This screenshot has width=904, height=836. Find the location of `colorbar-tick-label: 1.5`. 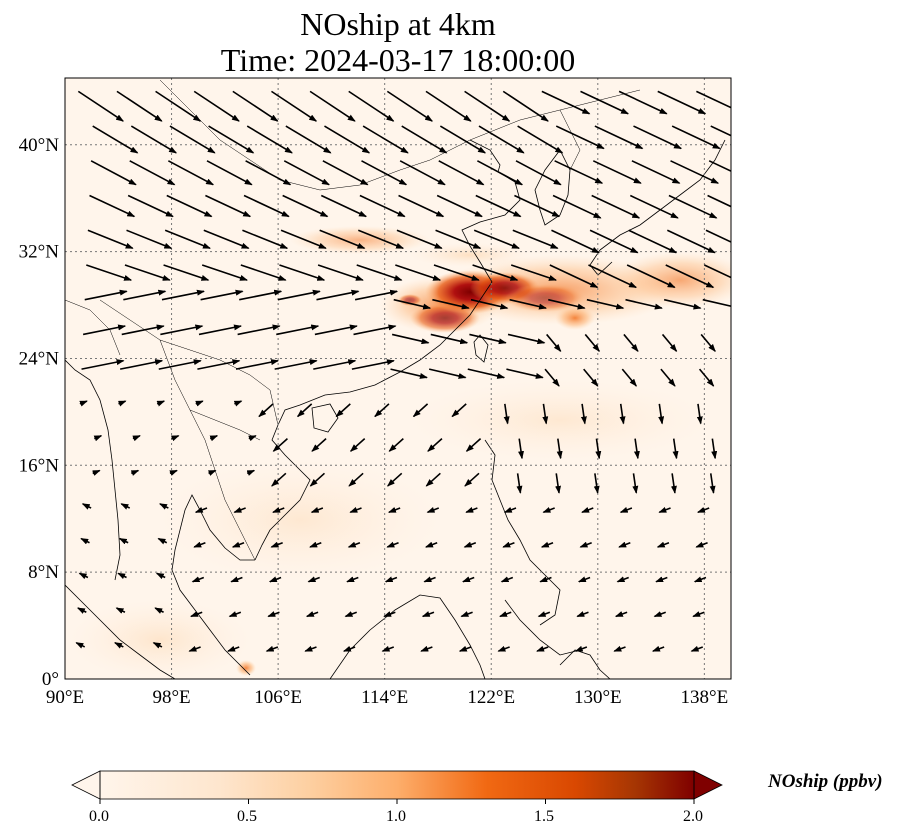

colorbar-tick-label: 1.5 is located at coordinates (544, 816).